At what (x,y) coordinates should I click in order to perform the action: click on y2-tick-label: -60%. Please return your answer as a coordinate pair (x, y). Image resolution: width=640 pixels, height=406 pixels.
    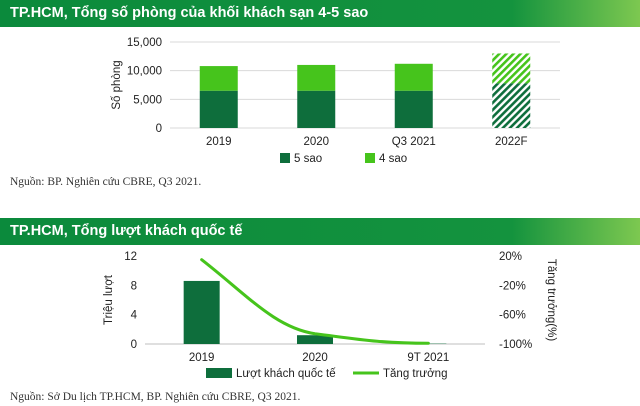
    Looking at the image, I should click on (512, 316).